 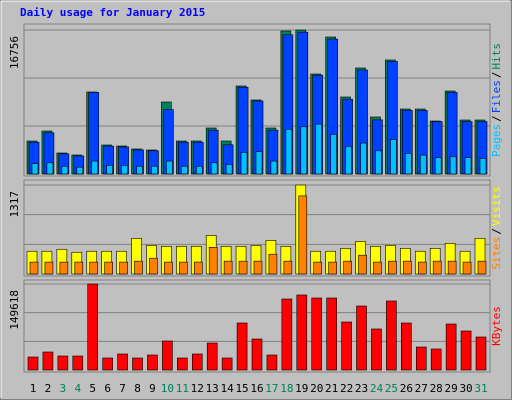 What do you see at coordinates (346, 388) in the screenshot?
I see `x-tick-label: 22` at bounding box center [346, 388].